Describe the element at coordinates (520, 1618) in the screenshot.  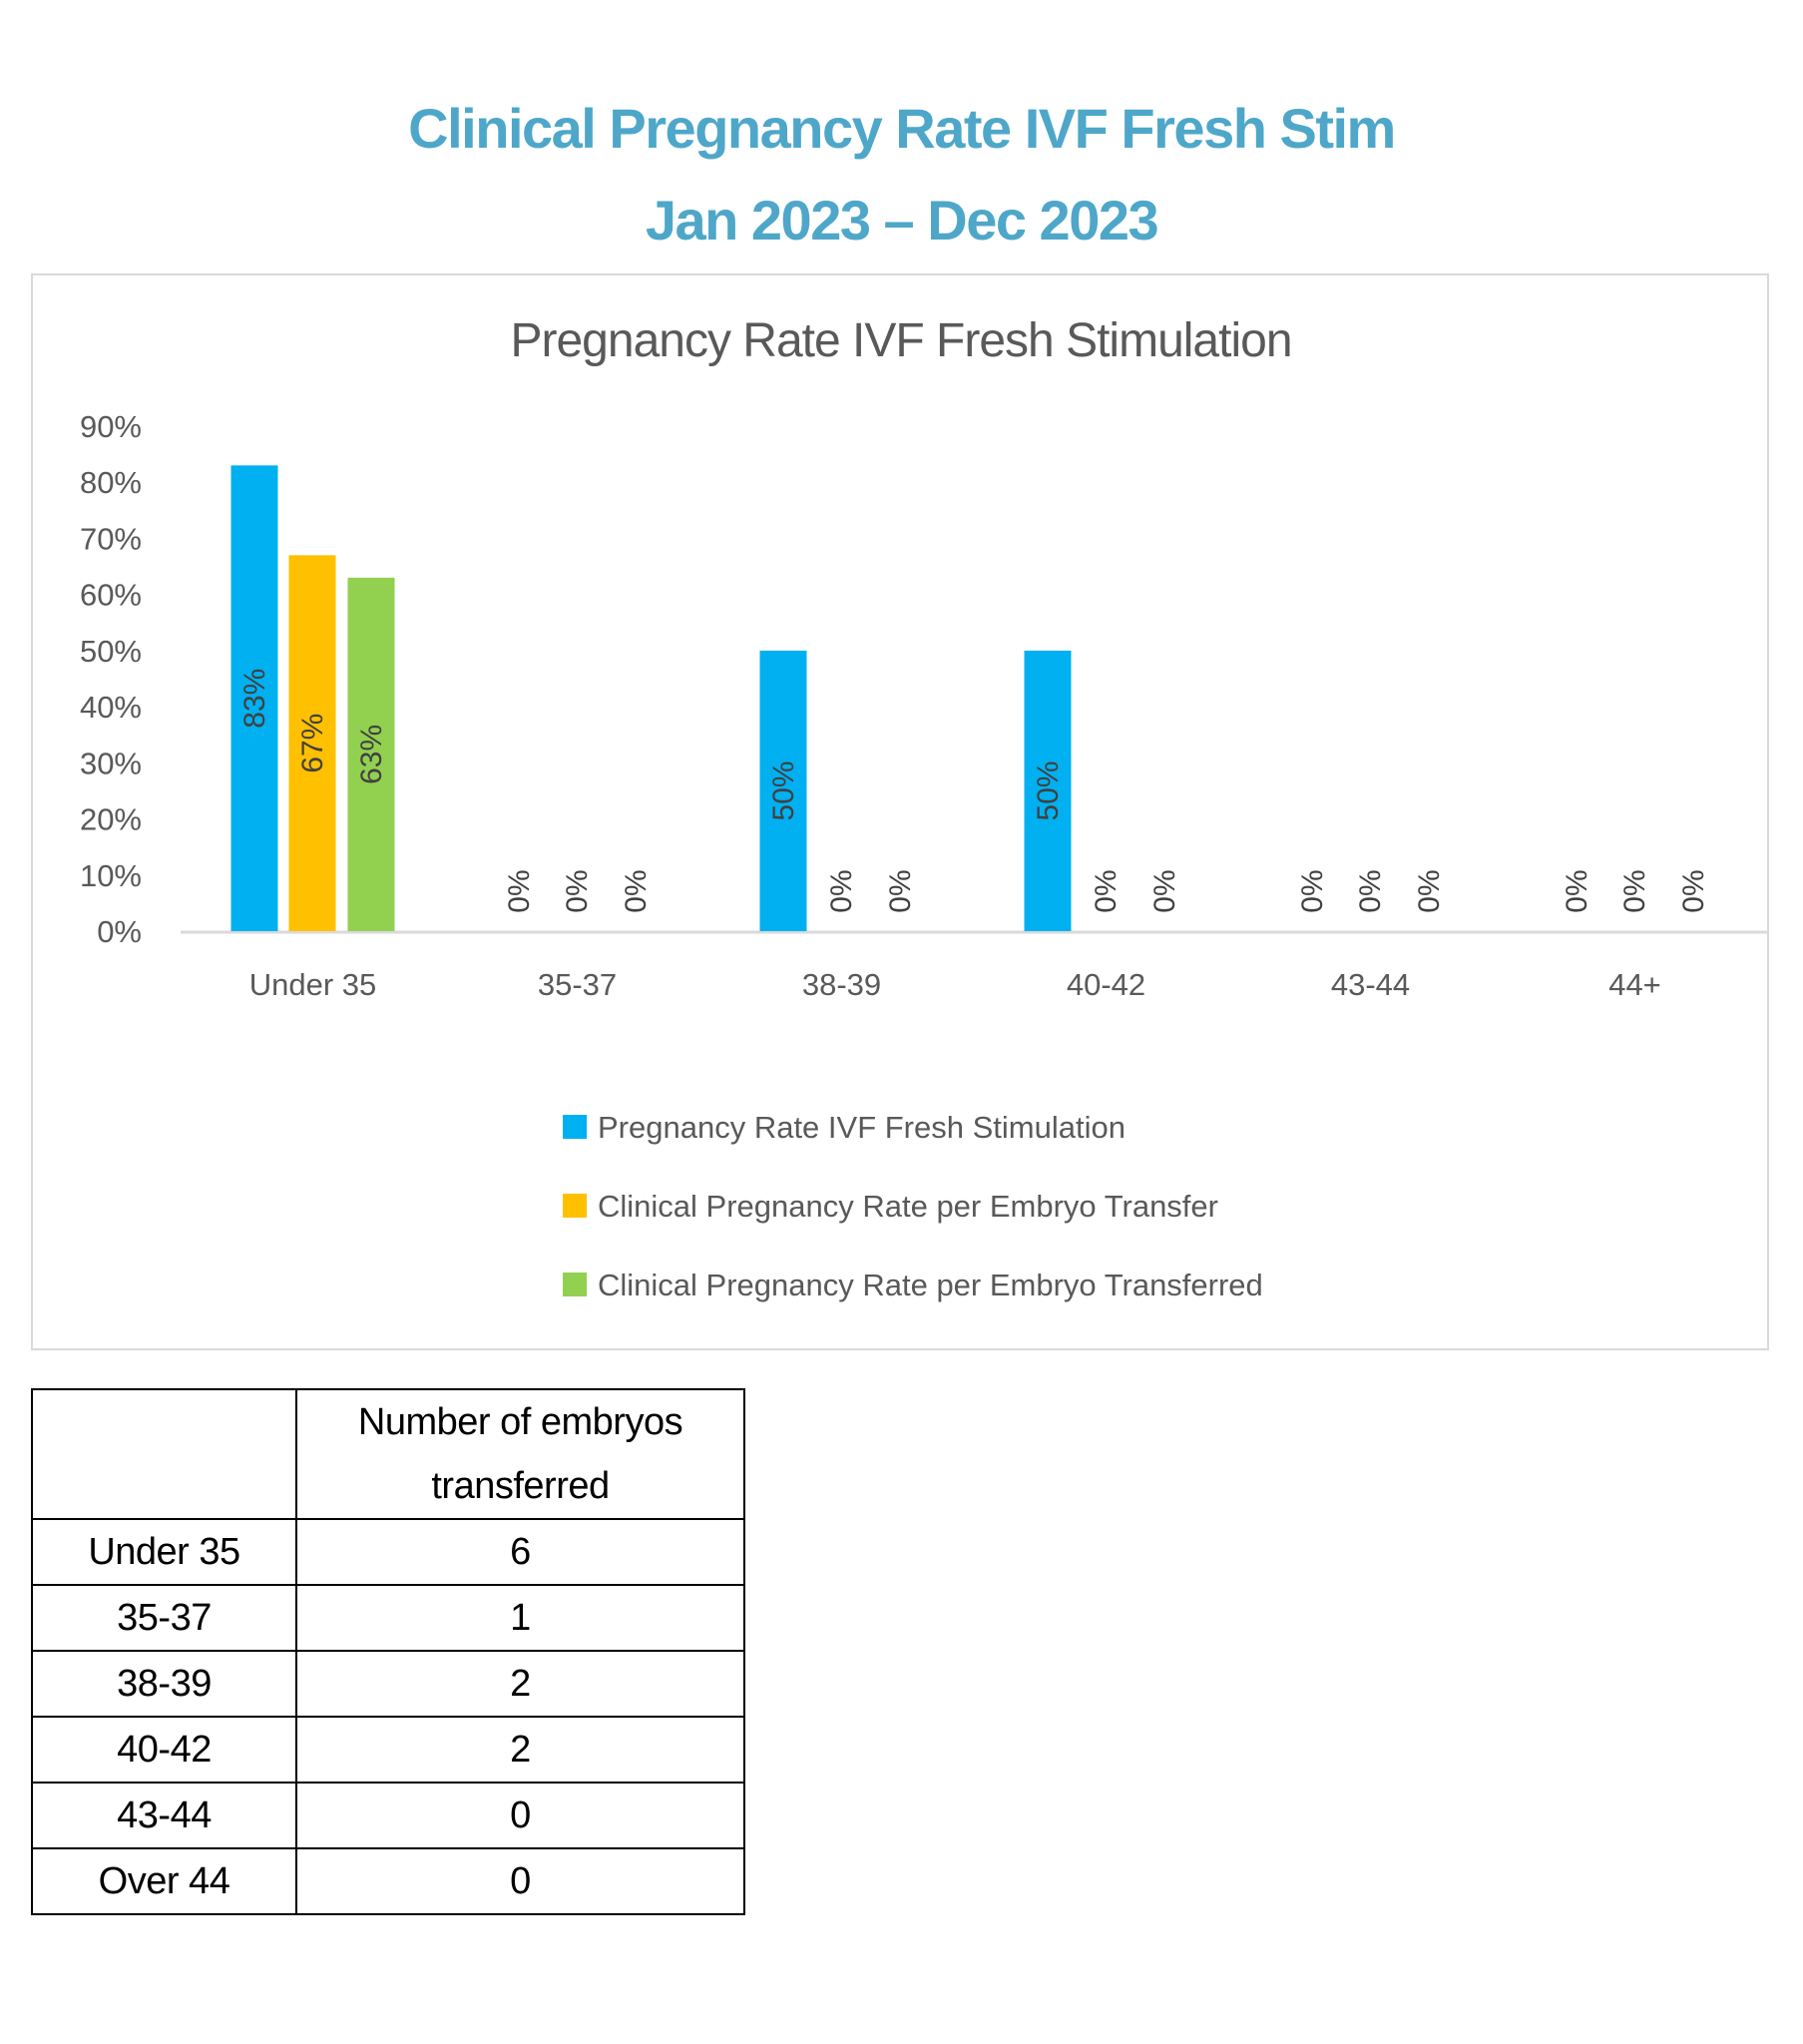
I see `embryo-count-cell: 1` at that location.